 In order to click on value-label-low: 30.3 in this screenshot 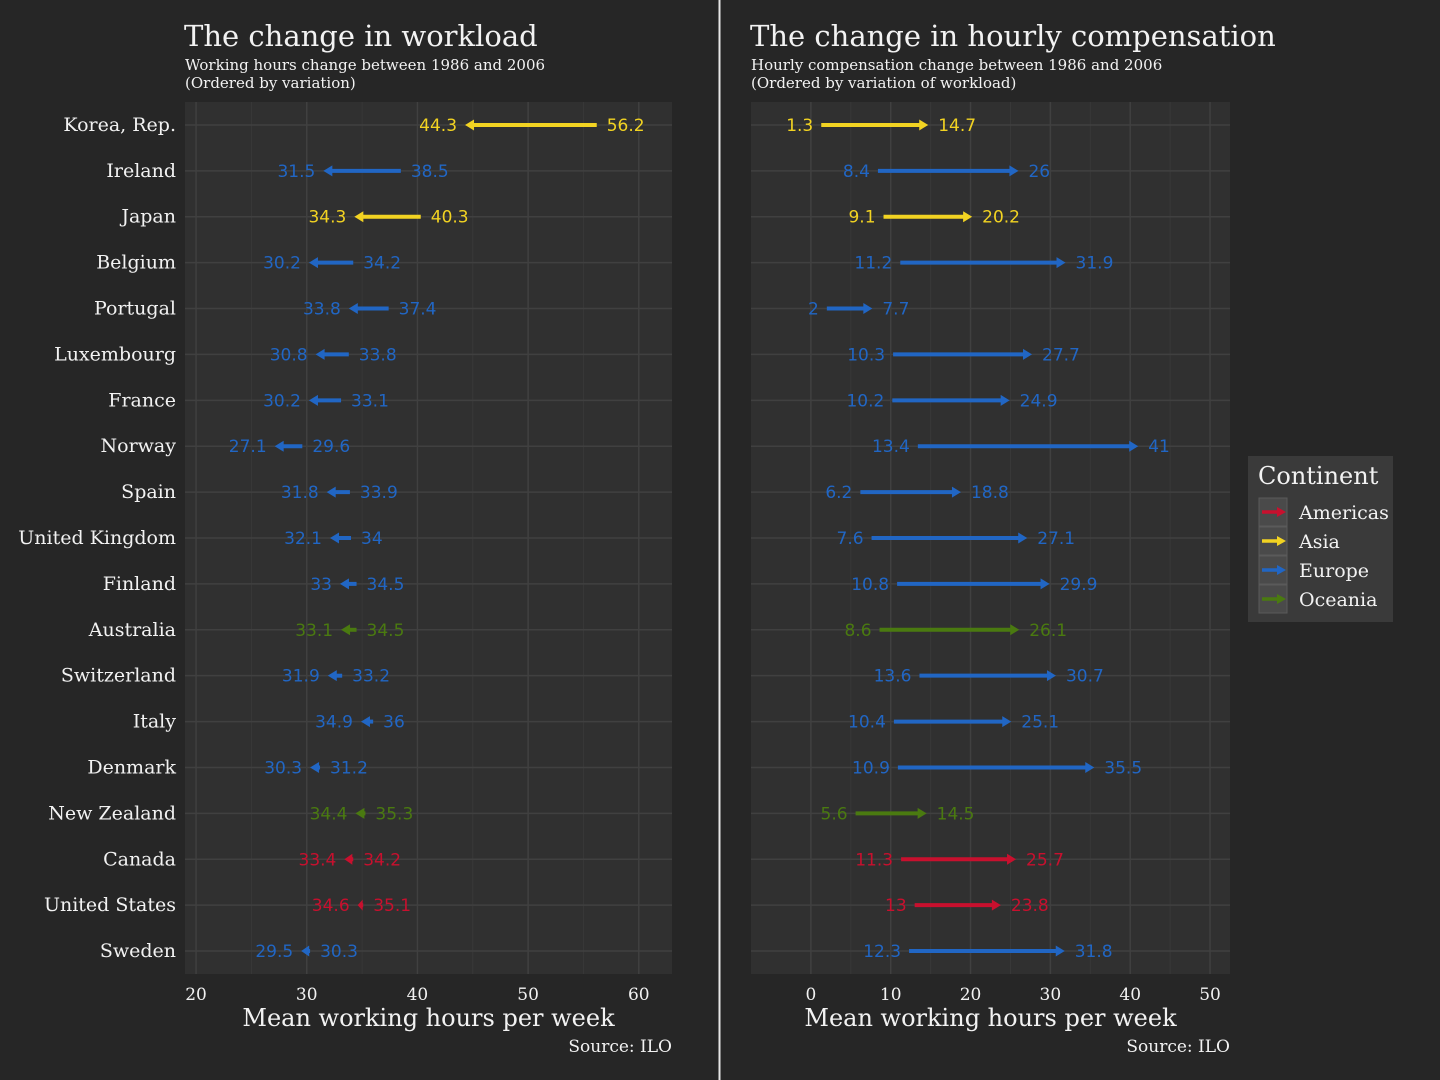, I will do `click(283, 768)`.